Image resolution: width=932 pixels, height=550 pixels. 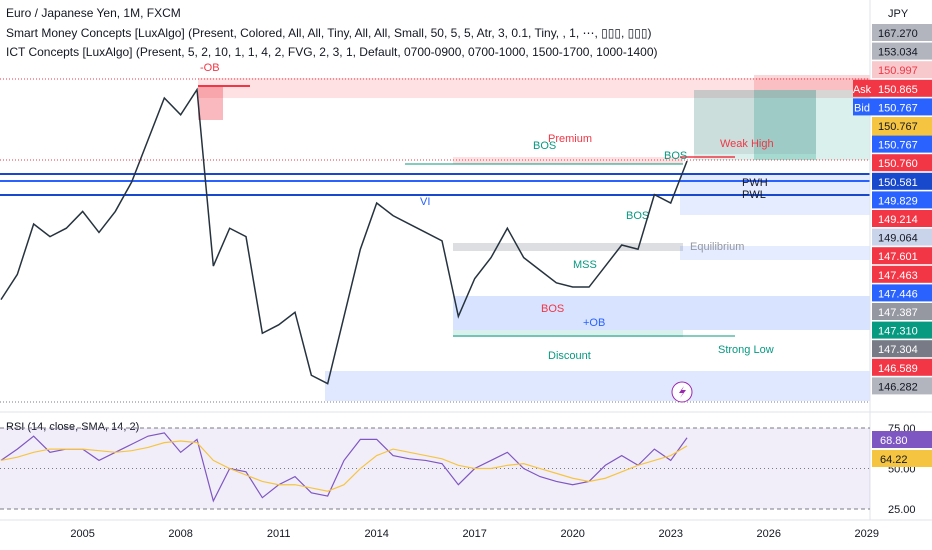 I want to click on x-tick-label: 2029, so click(x=866, y=534).